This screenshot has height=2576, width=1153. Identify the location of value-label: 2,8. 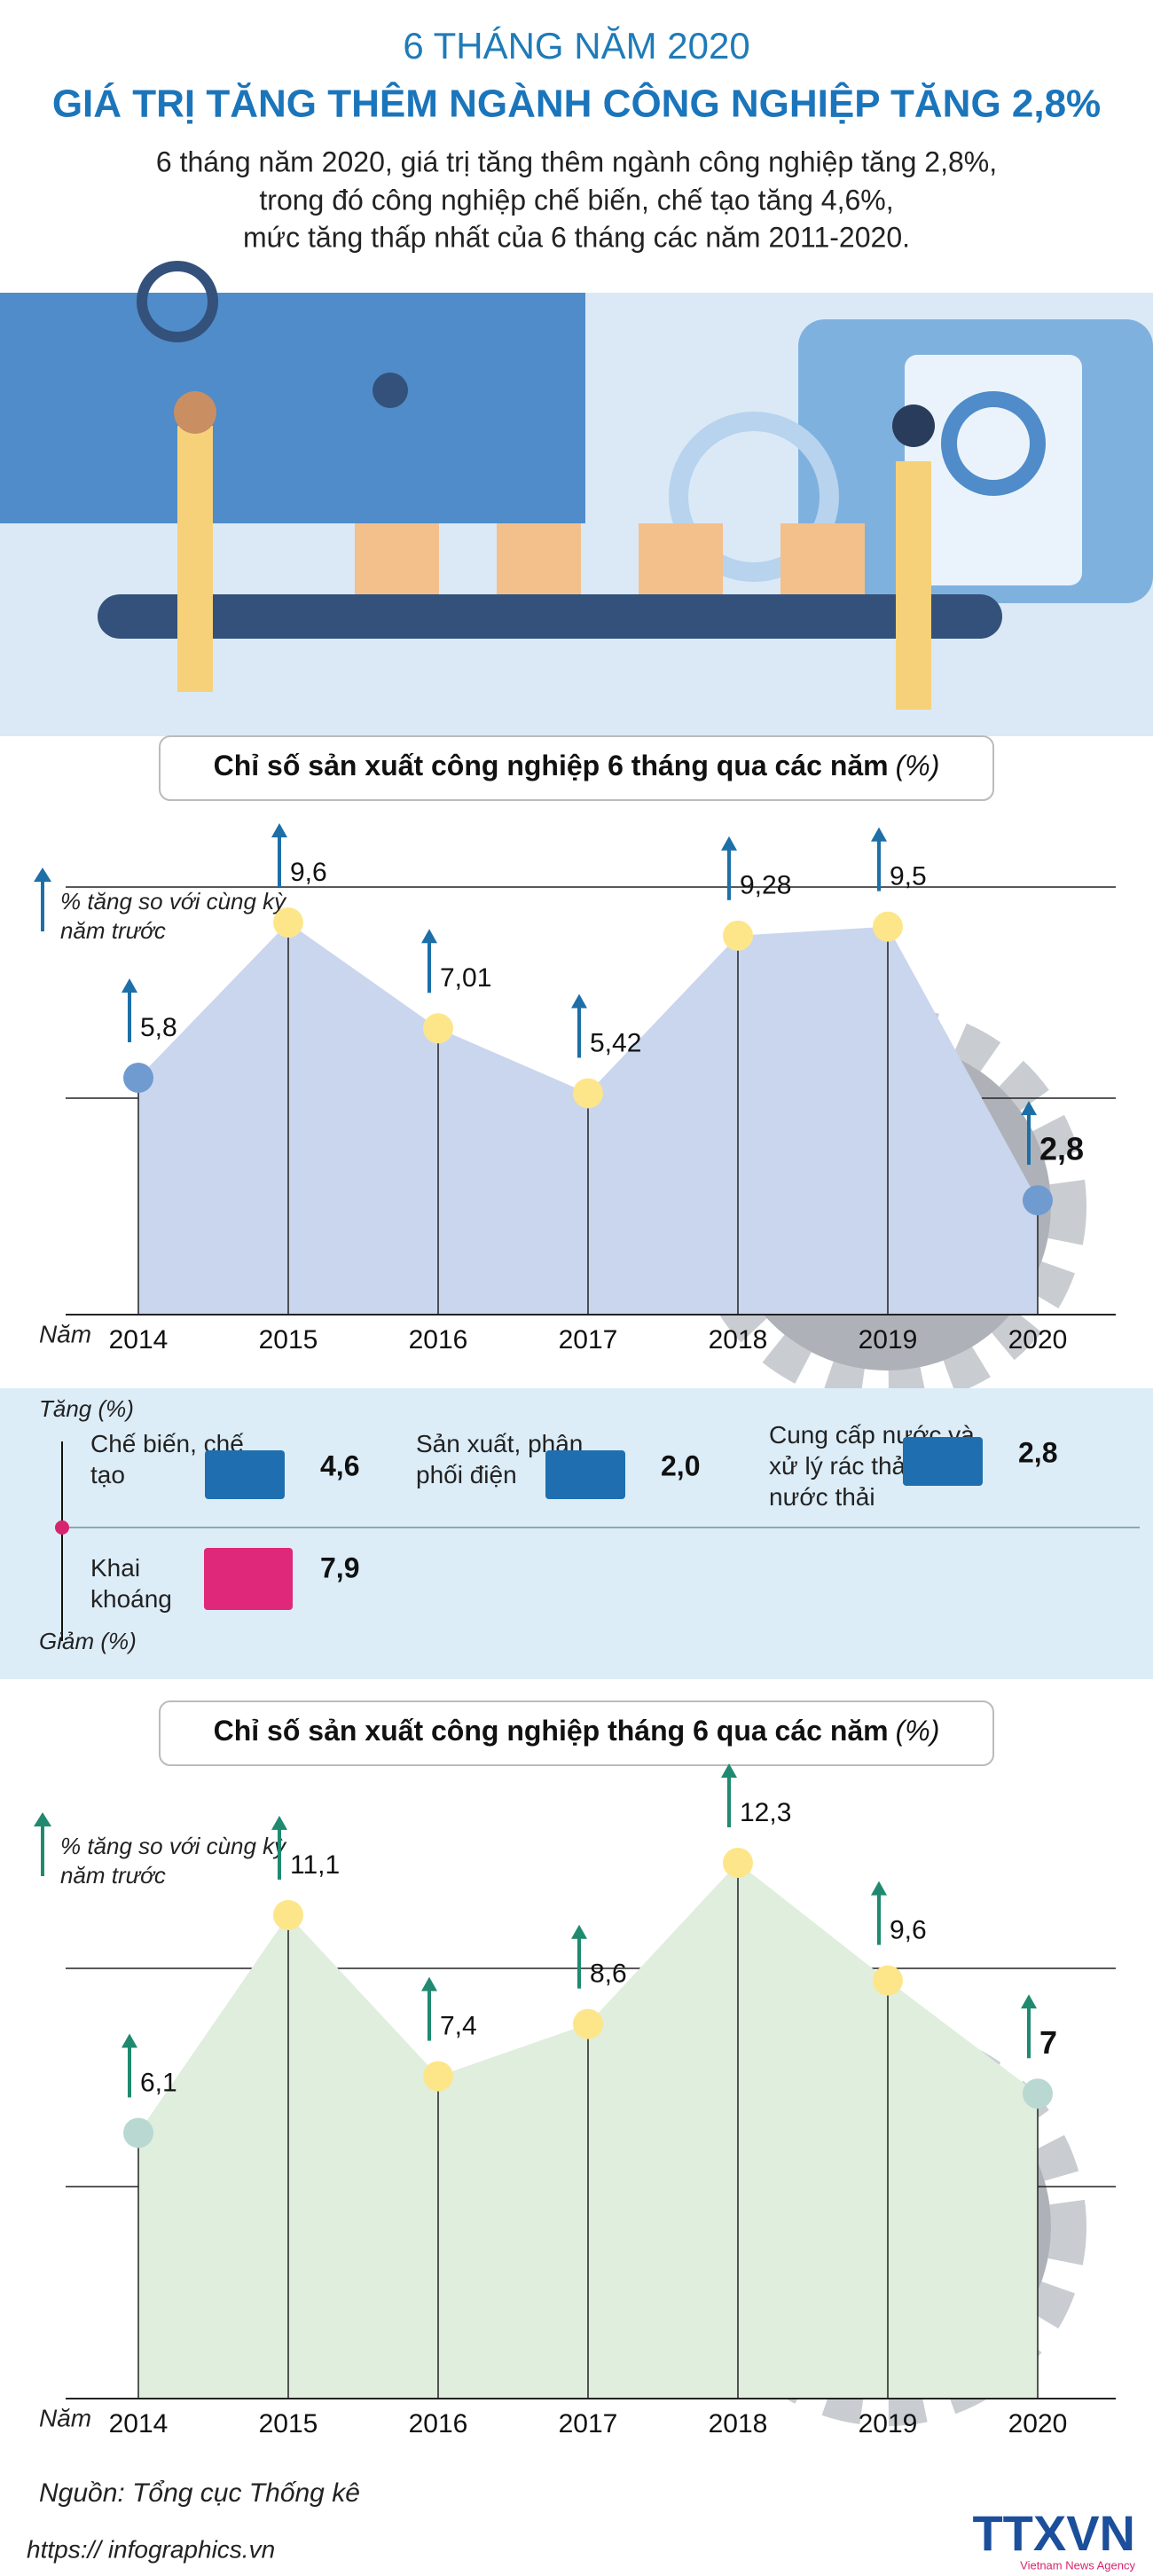
(1061, 1149).